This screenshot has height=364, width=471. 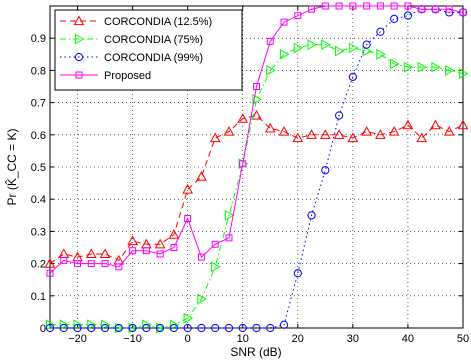 What do you see at coordinates (38, 71) in the screenshot?
I see `y-tick-label: 0.8` at bounding box center [38, 71].